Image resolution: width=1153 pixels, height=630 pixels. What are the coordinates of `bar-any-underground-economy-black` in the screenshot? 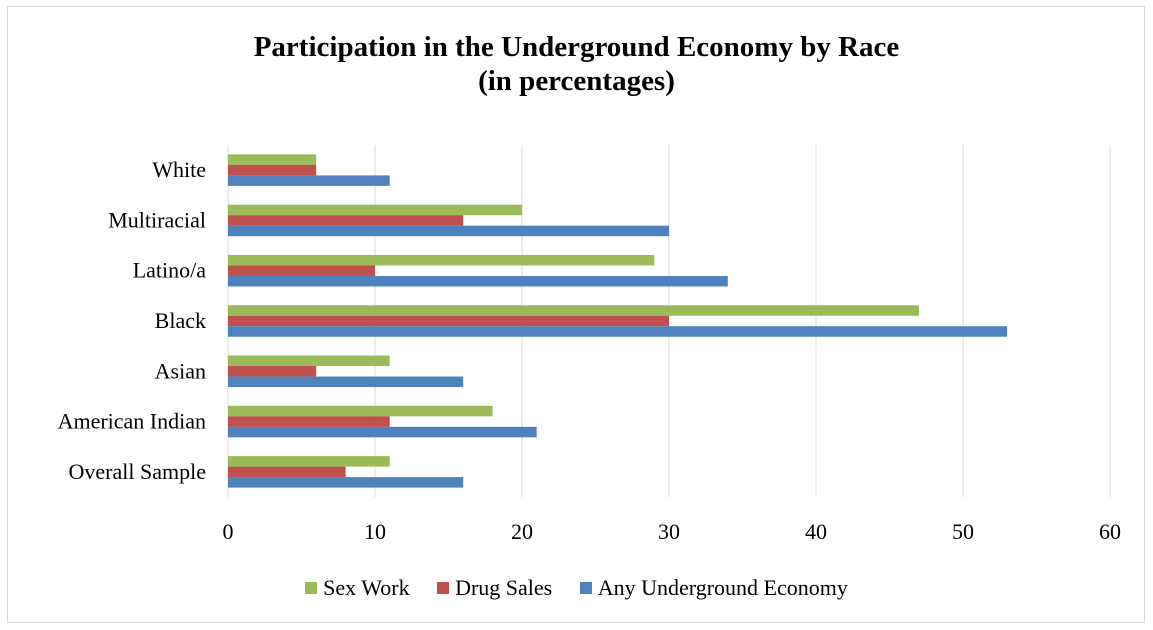 It's located at (618, 331).